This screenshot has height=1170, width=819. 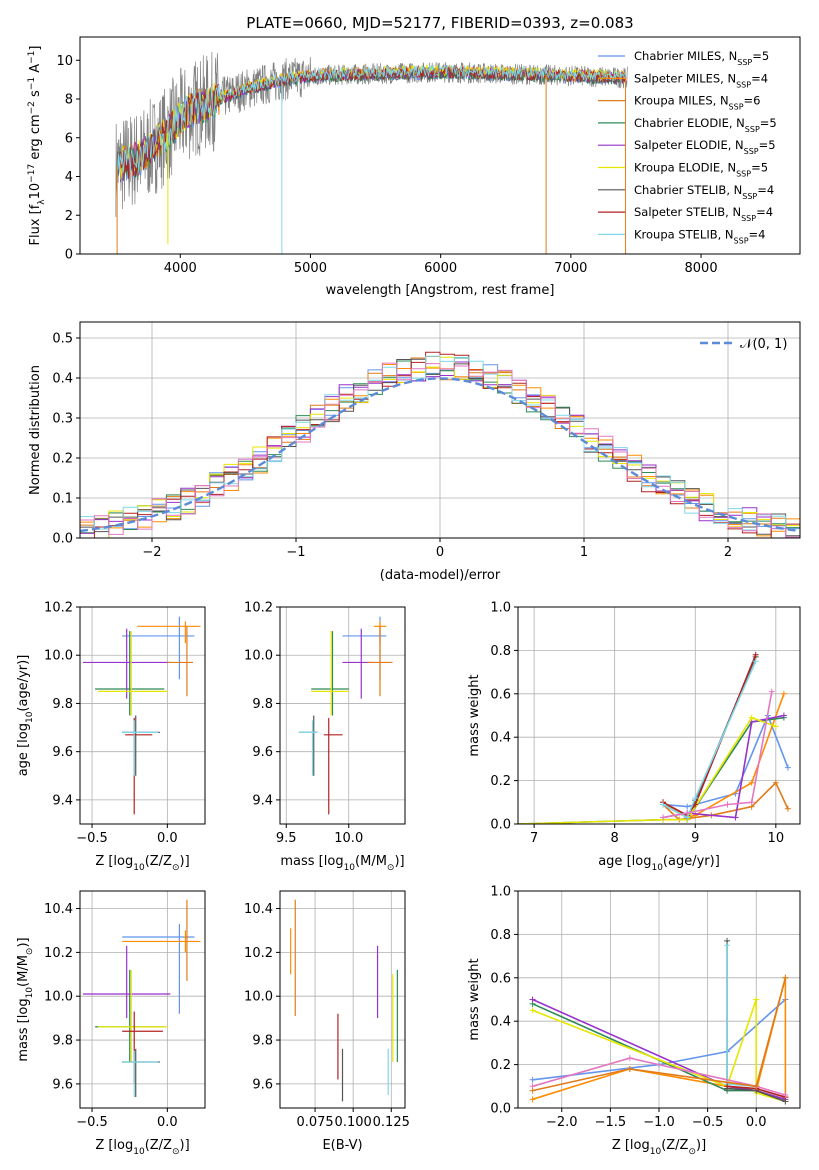 I want to click on axes-mass-vs-z: −0.5 0.0 9.6 9.8 10.0 10.2 10.4, so click(x=125, y=1010).